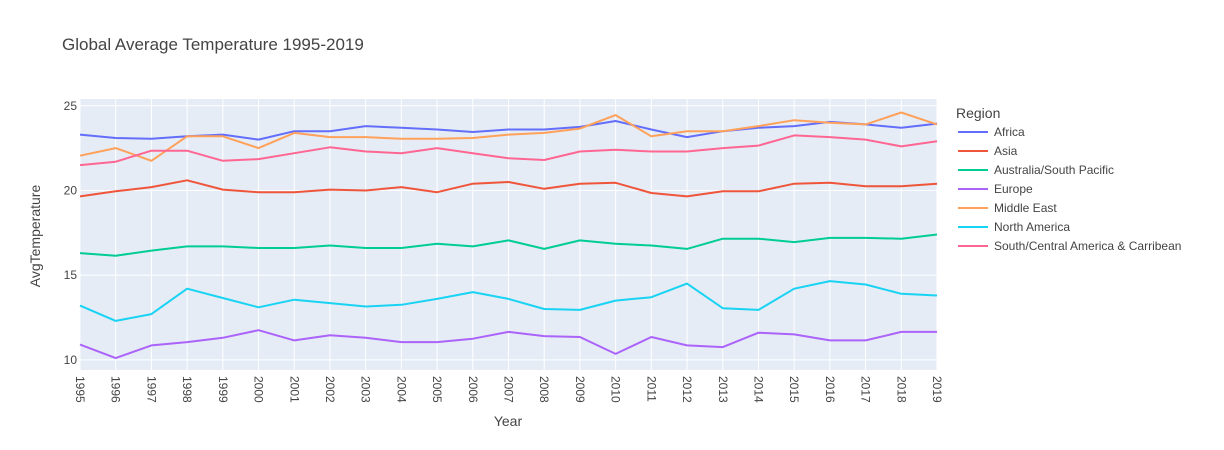 The image size is (1224, 450). What do you see at coordinates (116, 389) in the screenshot?
I see `x-tick-label: 1996` at bounding box center [116, 389].